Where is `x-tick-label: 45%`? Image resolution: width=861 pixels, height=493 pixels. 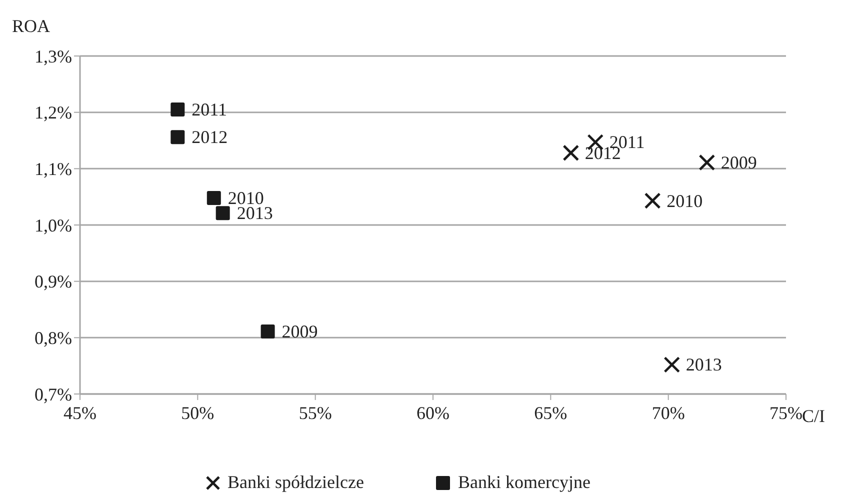
x-tick-label: 45% is located at coordinates (80, 412).